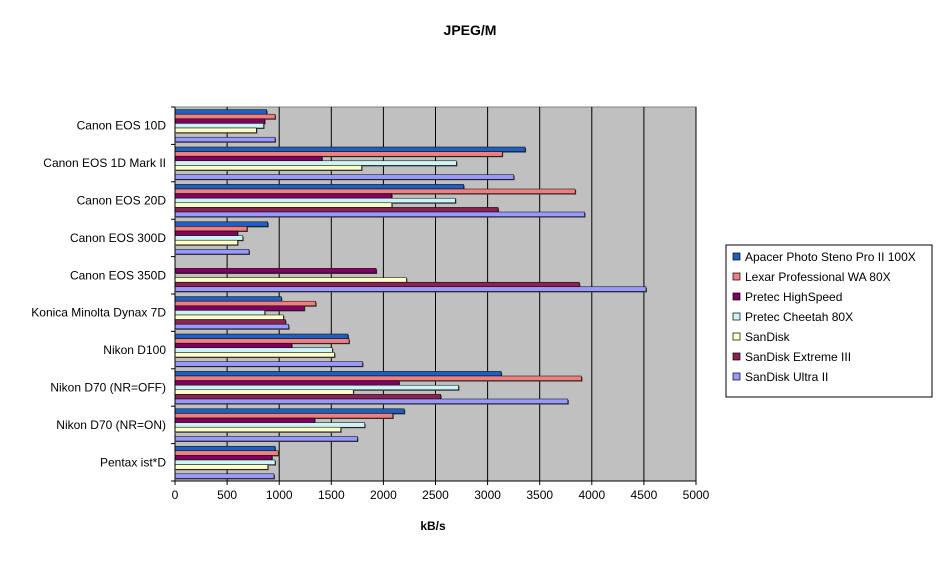 This screenshot has width=942, height=586. Describe the element at coordinates (798, 357) in the screenshot. I see `legend-label: SanDisk Extreme III` at that location.